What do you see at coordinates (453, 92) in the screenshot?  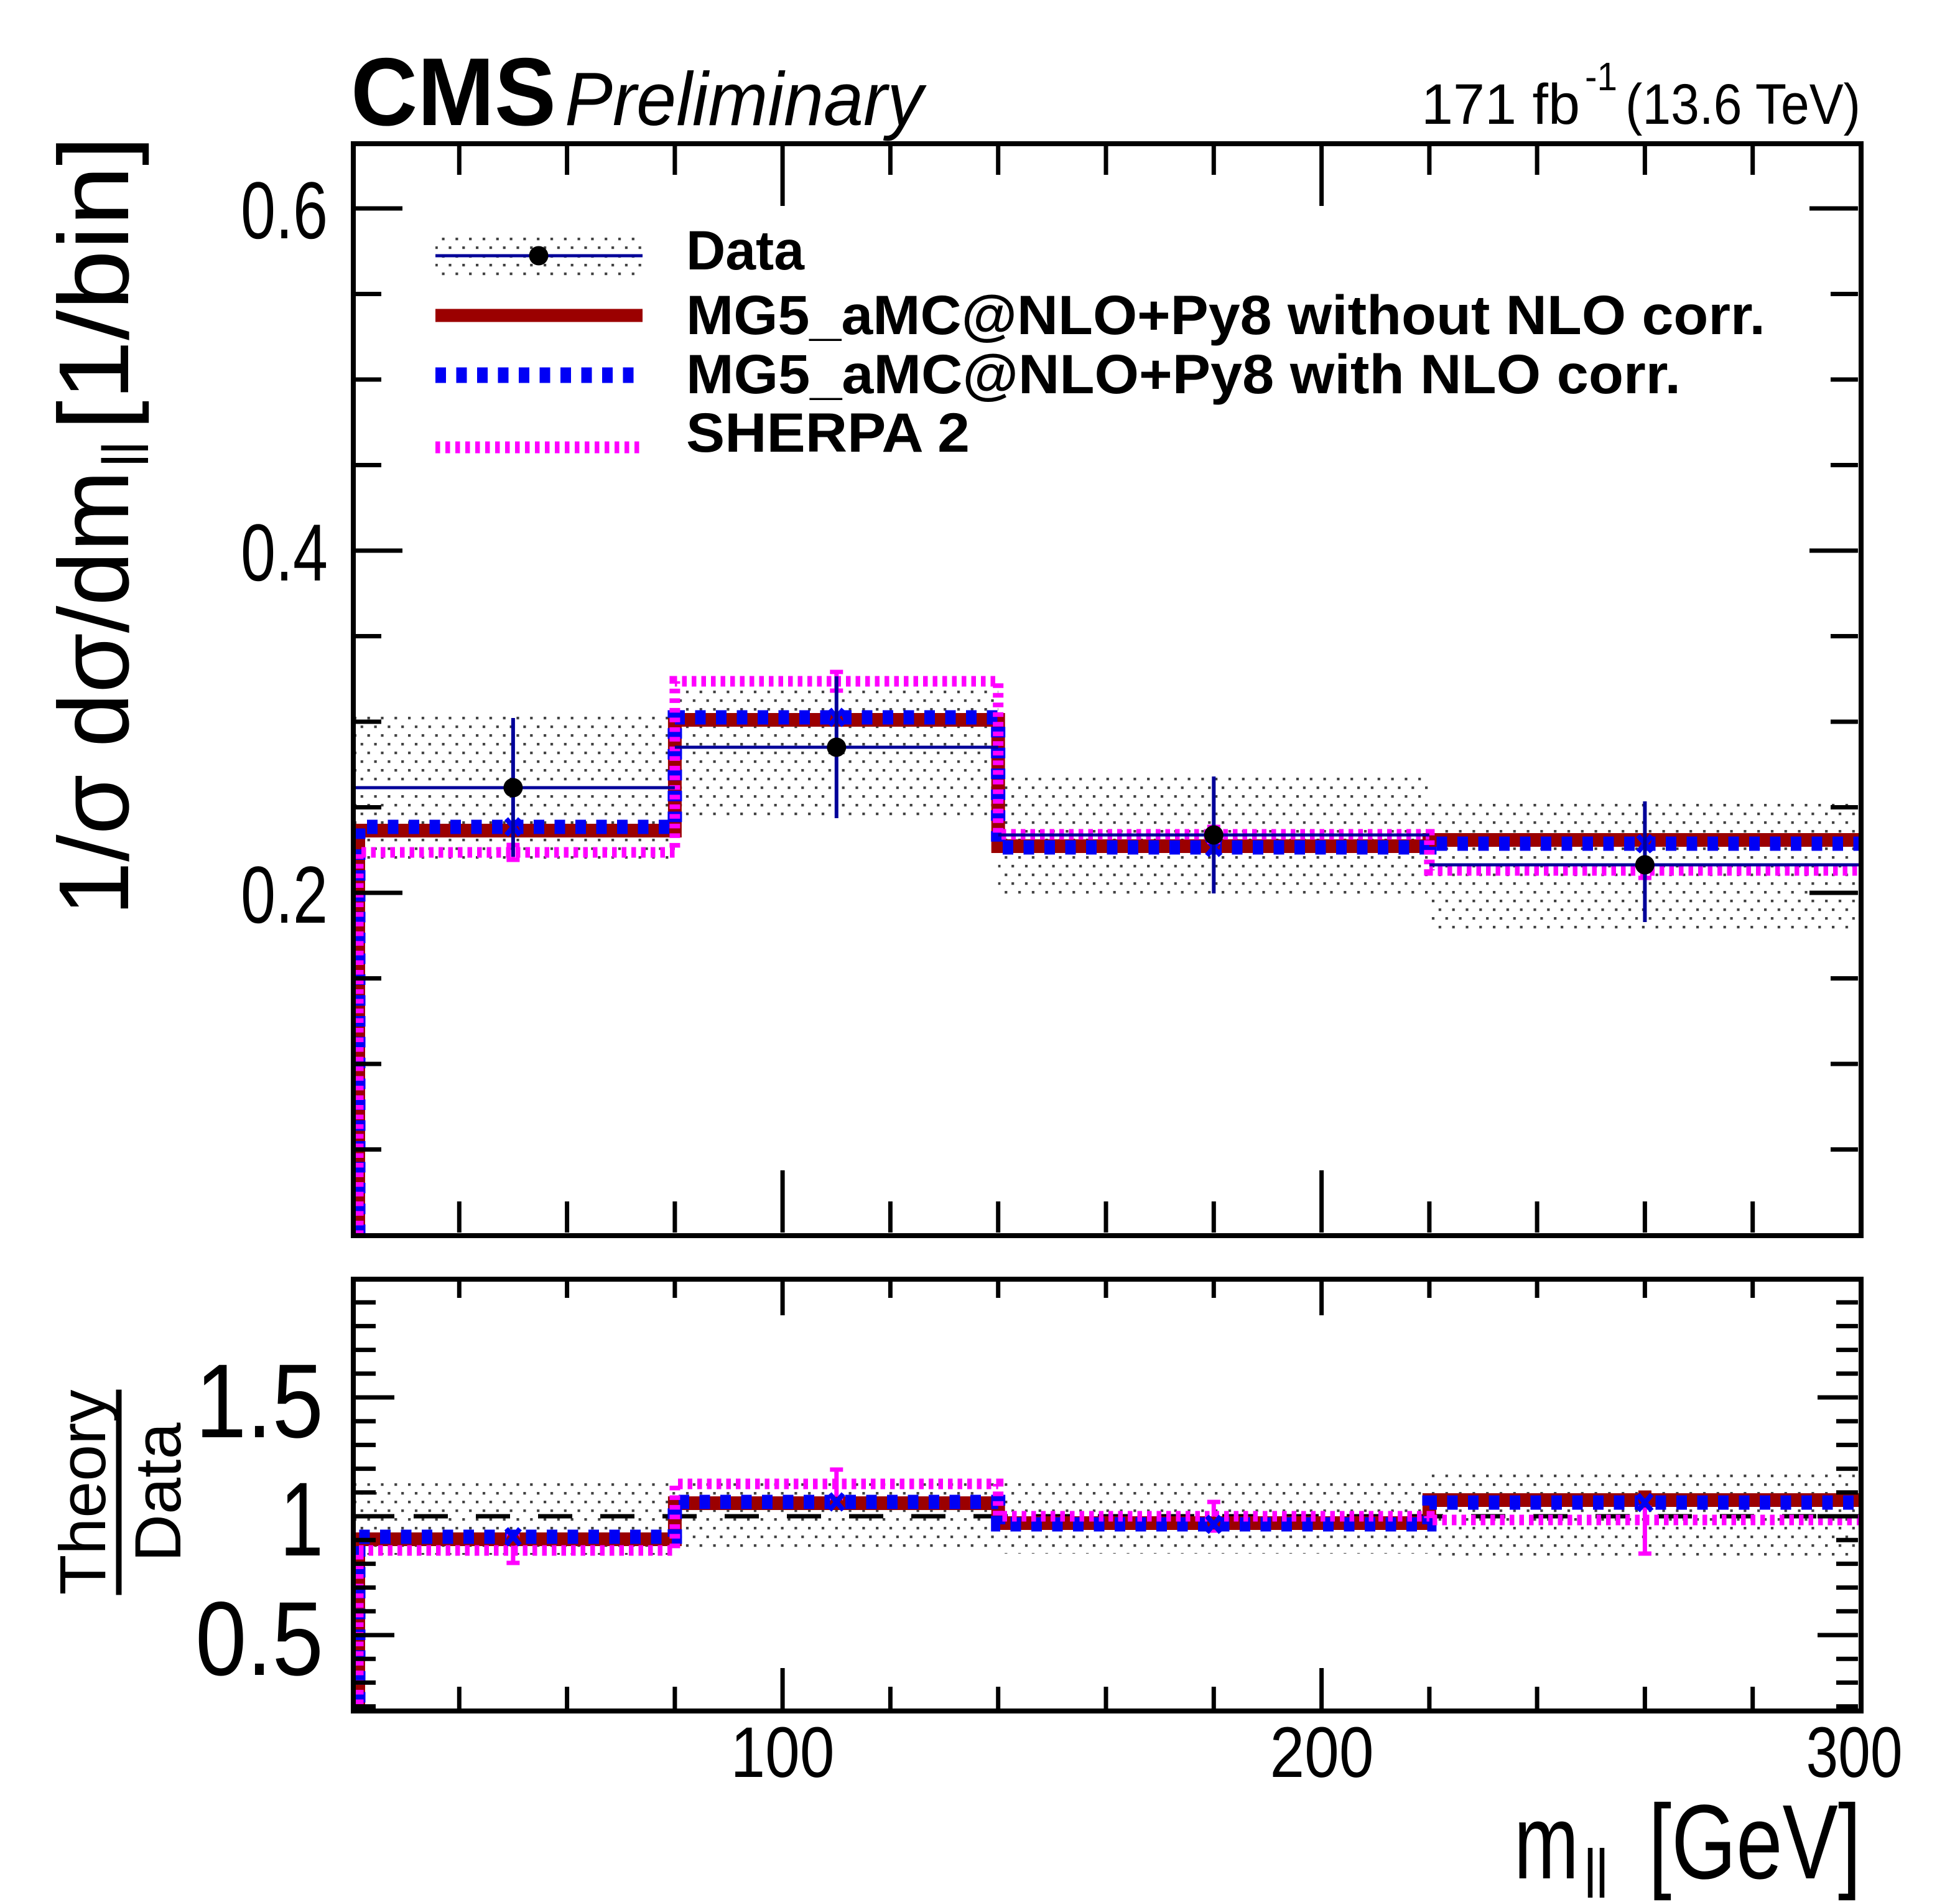 I see `svg-text: CMS` at bounding box center [453, 92].